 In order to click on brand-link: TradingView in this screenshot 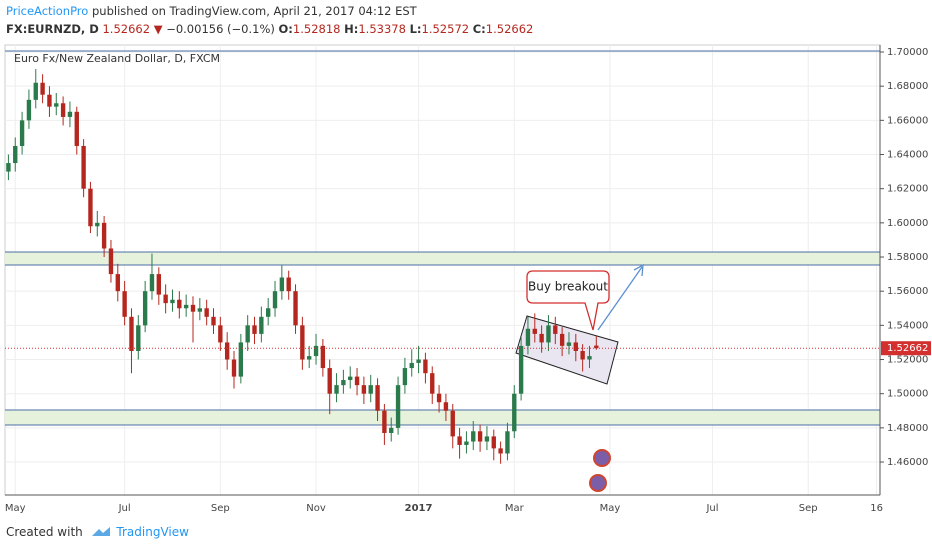, I will do `click(152, 532)`.